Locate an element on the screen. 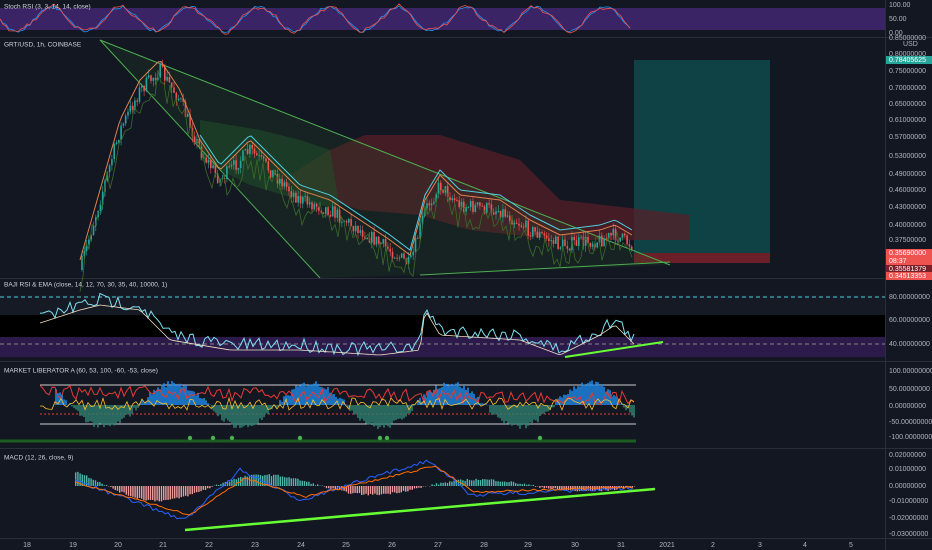  x-tick-label: 2021 is located at coordinates (667, 545).